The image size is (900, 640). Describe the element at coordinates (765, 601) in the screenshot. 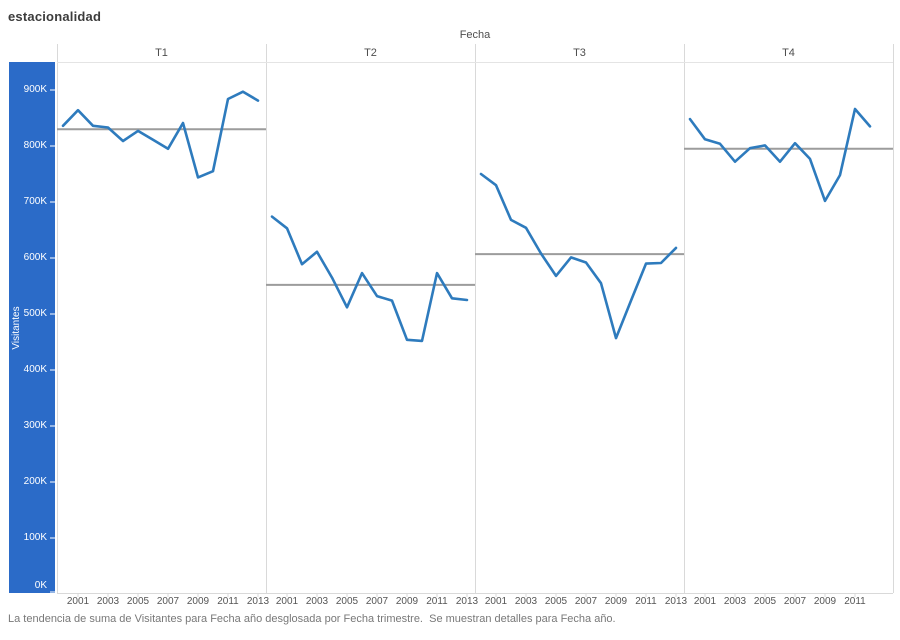

I see `x-tick-label-T4-2005: 2005` at that location.